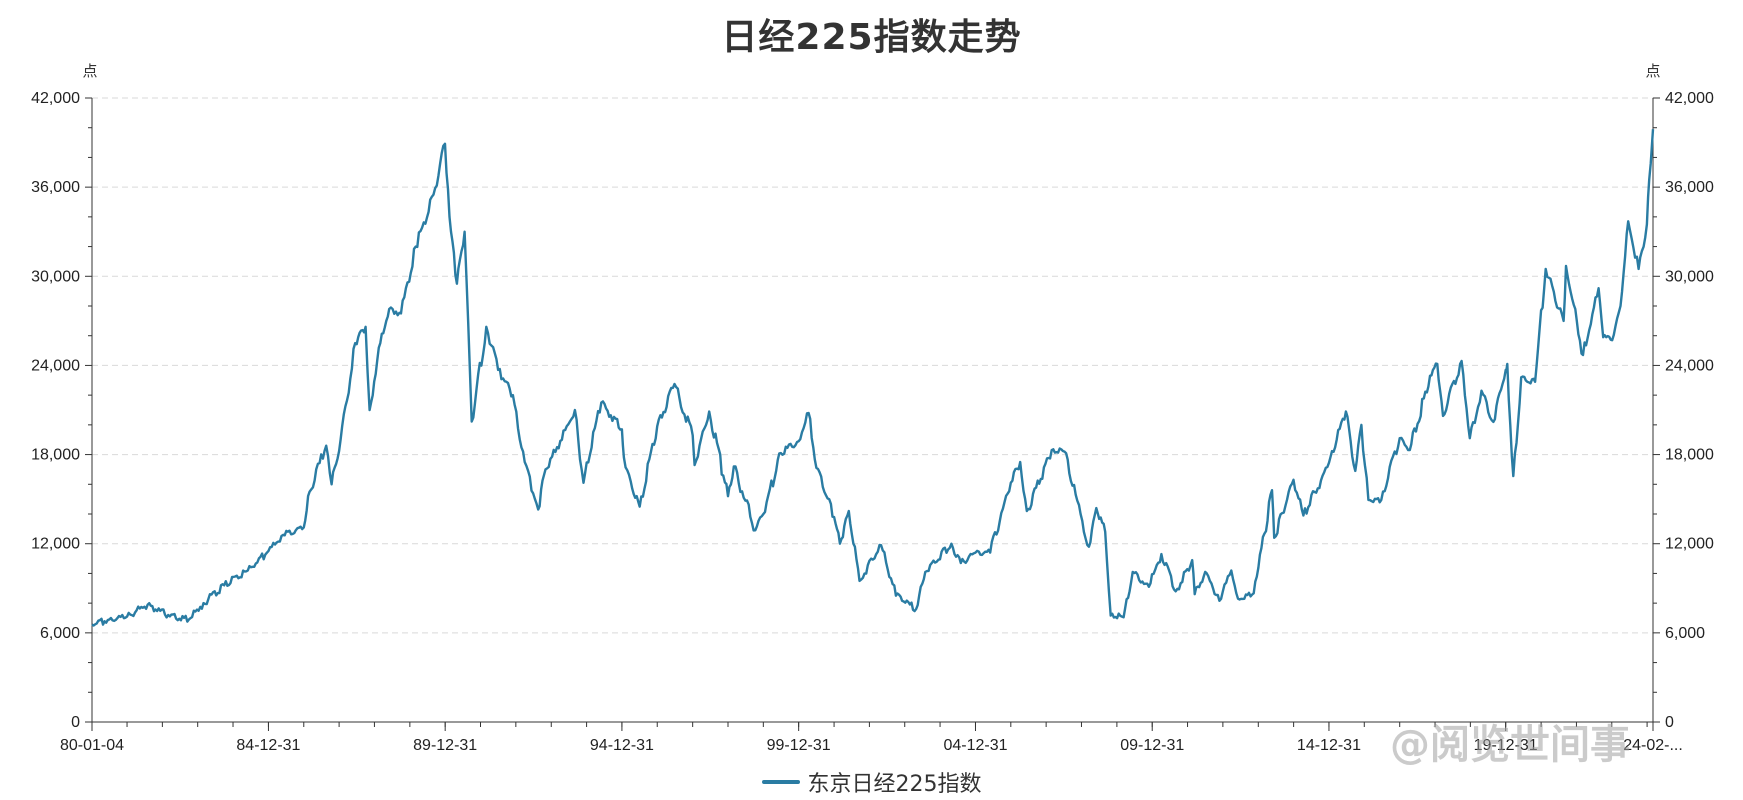 This screenshot has height=800, width=1743. Describe the element at coordinates (1689, 98) in the screenshot. I see `y-tick-label-right-7: 42,000` at that location.